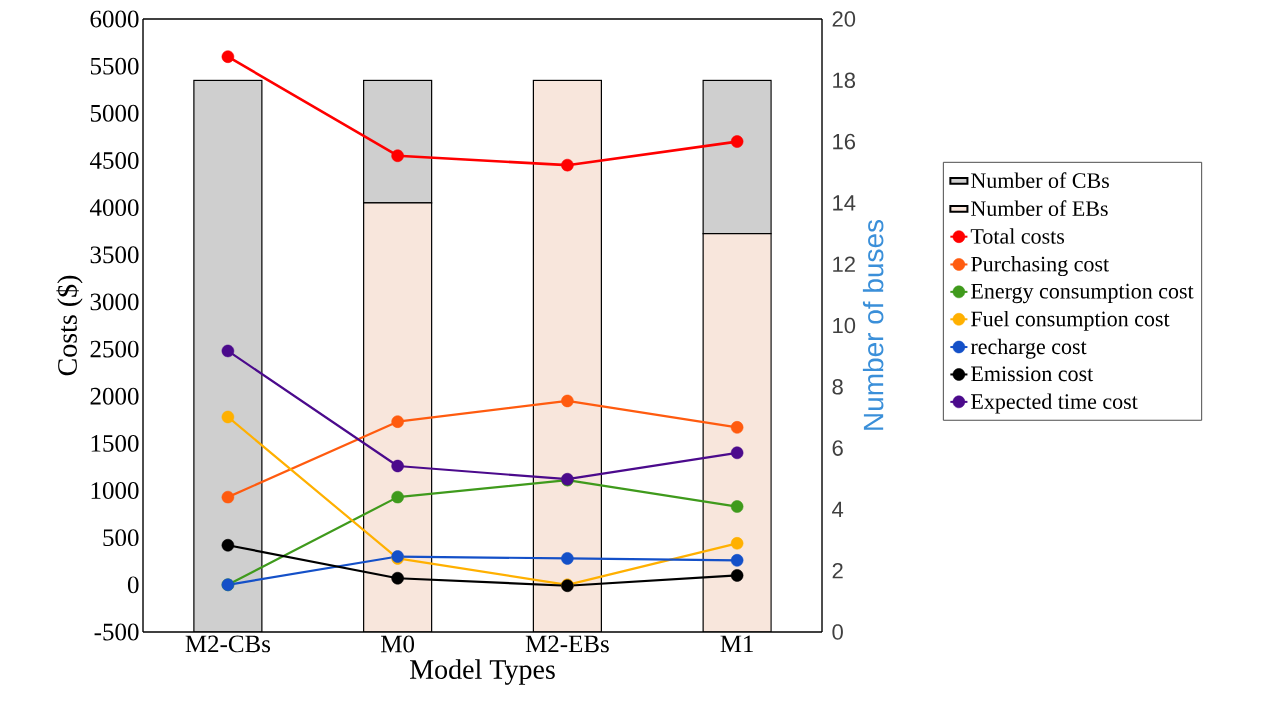 Image resolution: width=1282 pixels, height=722 pixels. I want to click on x-tick-label: M0, so click(397, 644).